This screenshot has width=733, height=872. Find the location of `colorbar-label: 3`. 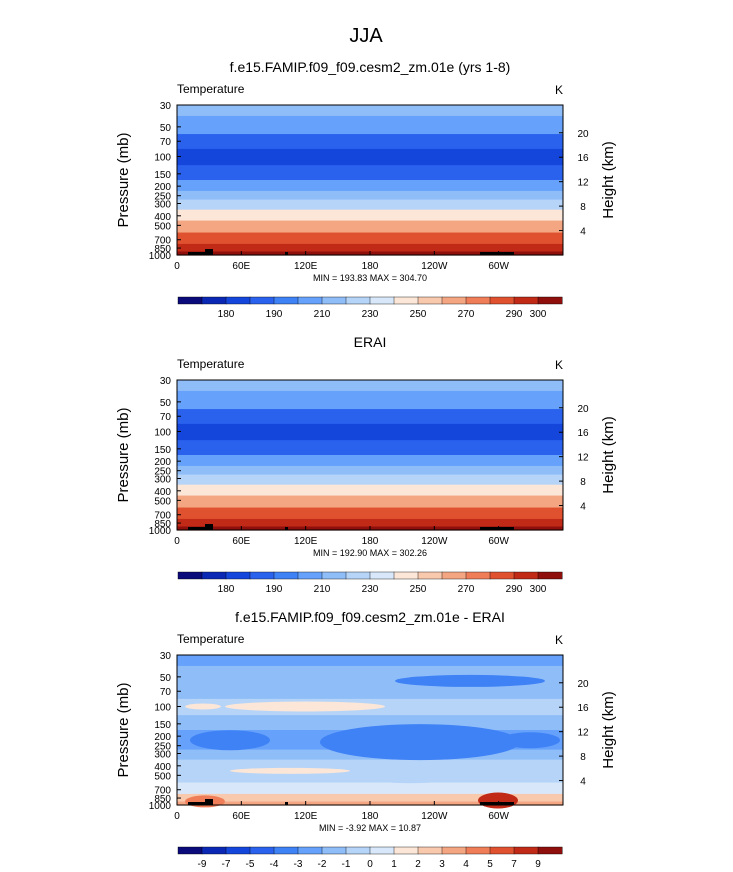

colorbar-label: 3 is located at coordinates (442, 864).